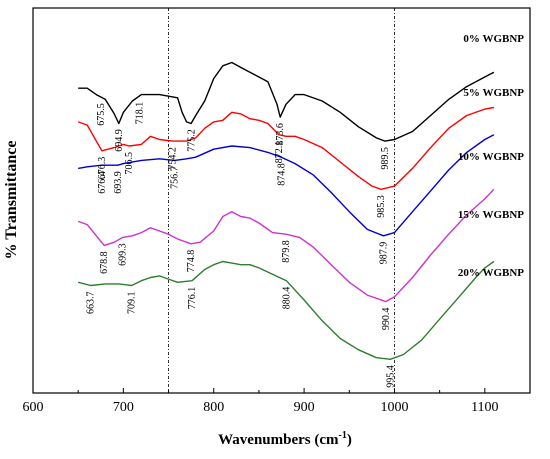  I want to click on series-label-1: 5% WGBNP, so click(493, 93).